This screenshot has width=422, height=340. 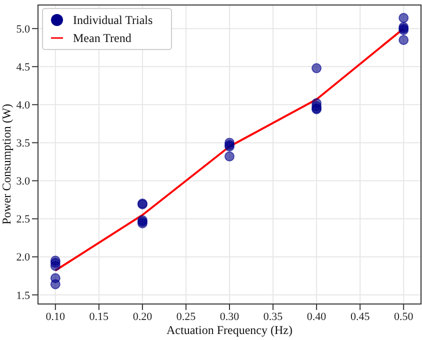 I want to click on y-tick-label: 5.0, so click(x=23, y=29).